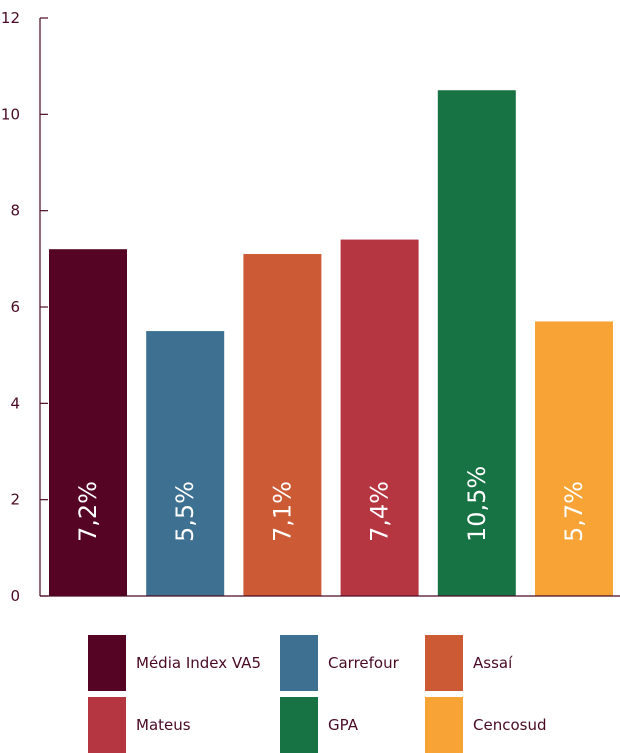 This screenshot has width=620, height=753. I want to click on bar-data-label: 10,5%, so click(477, 504).